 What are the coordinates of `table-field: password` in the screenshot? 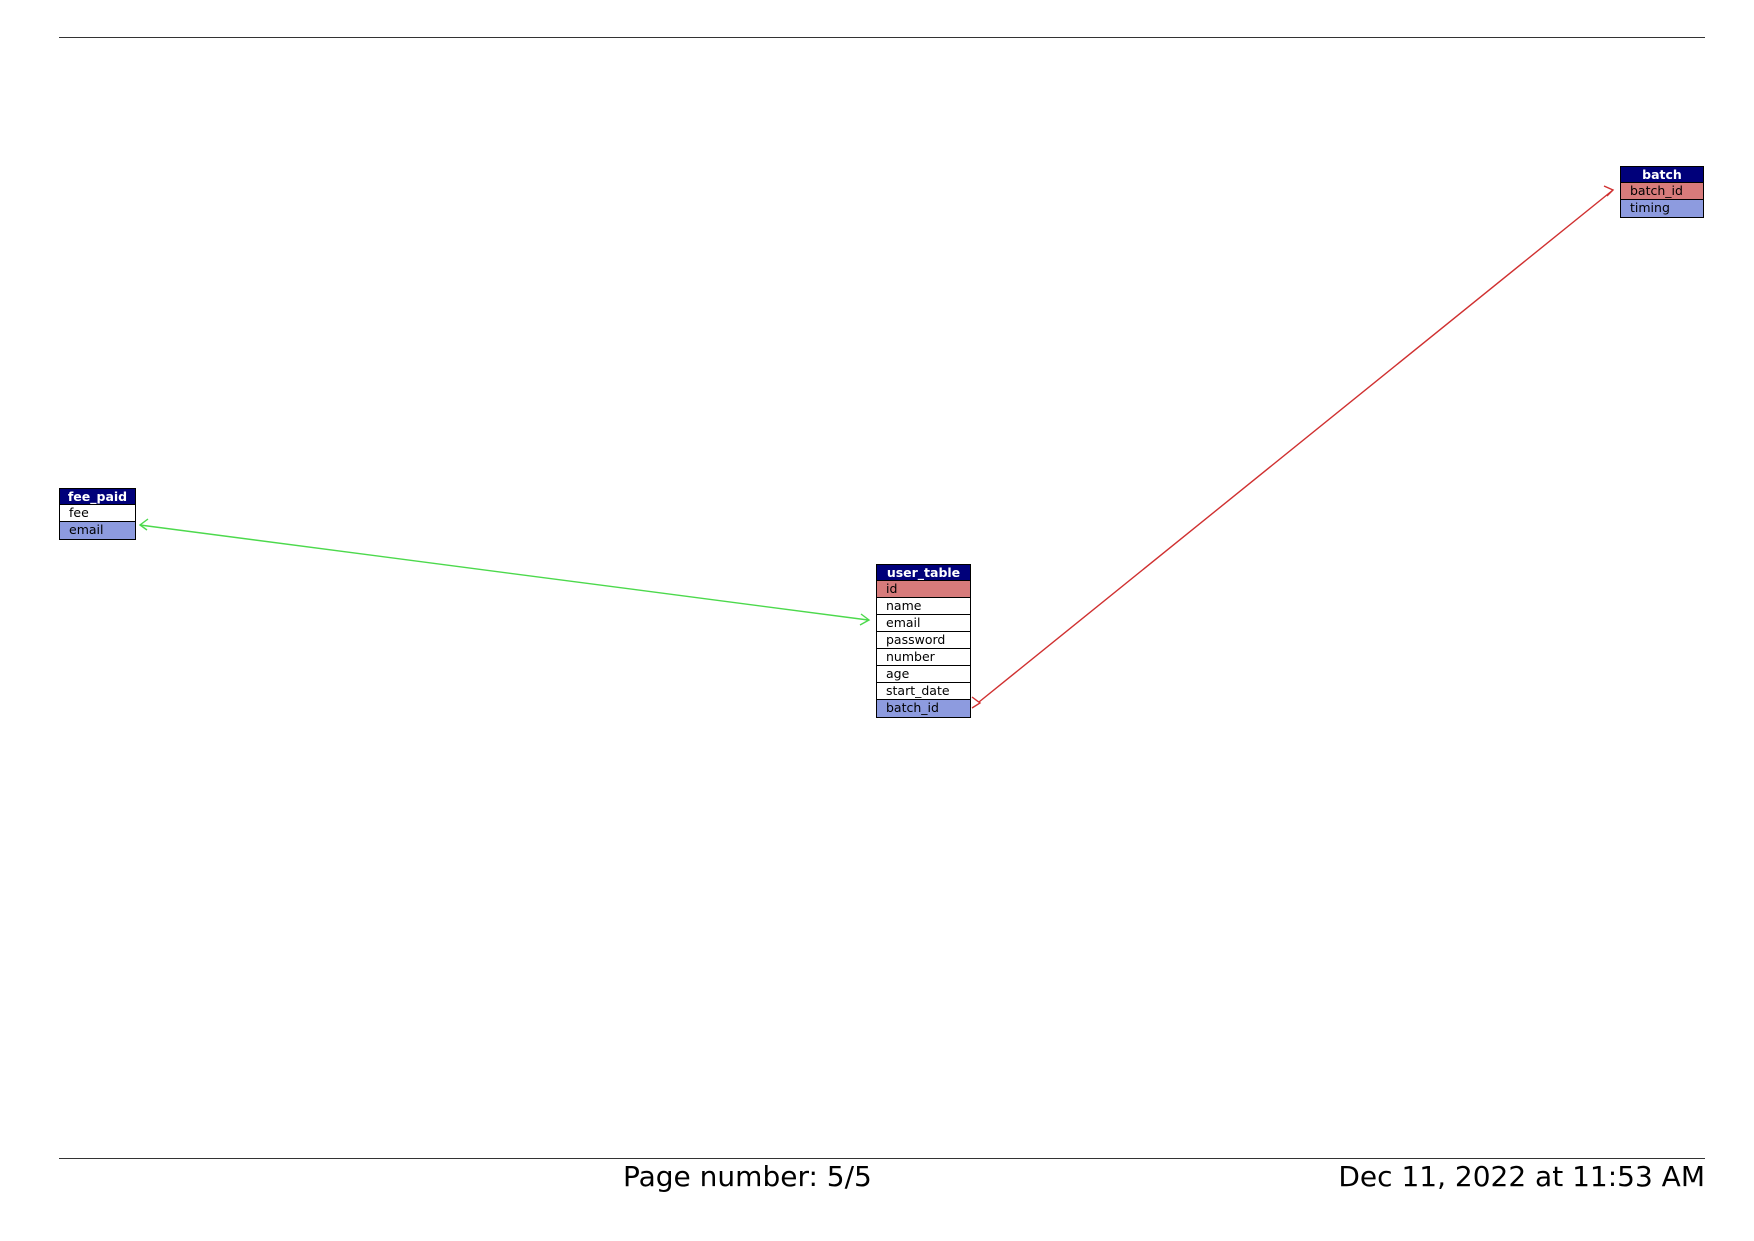 It's located at (923, 640).